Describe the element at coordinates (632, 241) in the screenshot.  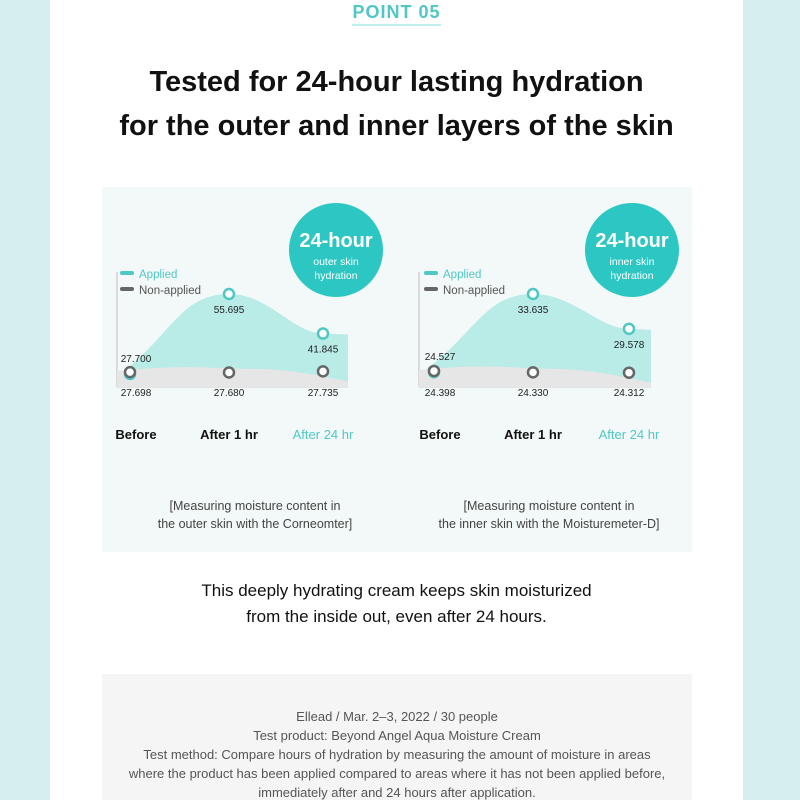
I see `chart-inner-badge-title: 24-hour` at that location.